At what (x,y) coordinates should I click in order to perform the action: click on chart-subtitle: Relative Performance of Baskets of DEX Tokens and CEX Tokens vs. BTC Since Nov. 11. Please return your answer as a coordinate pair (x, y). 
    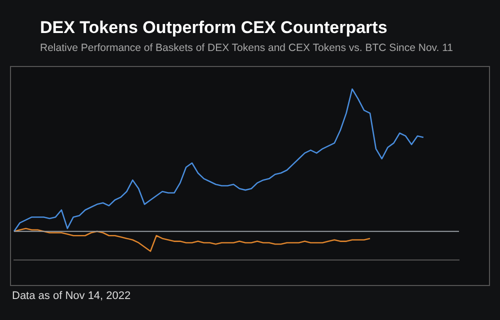
    Looking at the image, I should click on (246, 48).